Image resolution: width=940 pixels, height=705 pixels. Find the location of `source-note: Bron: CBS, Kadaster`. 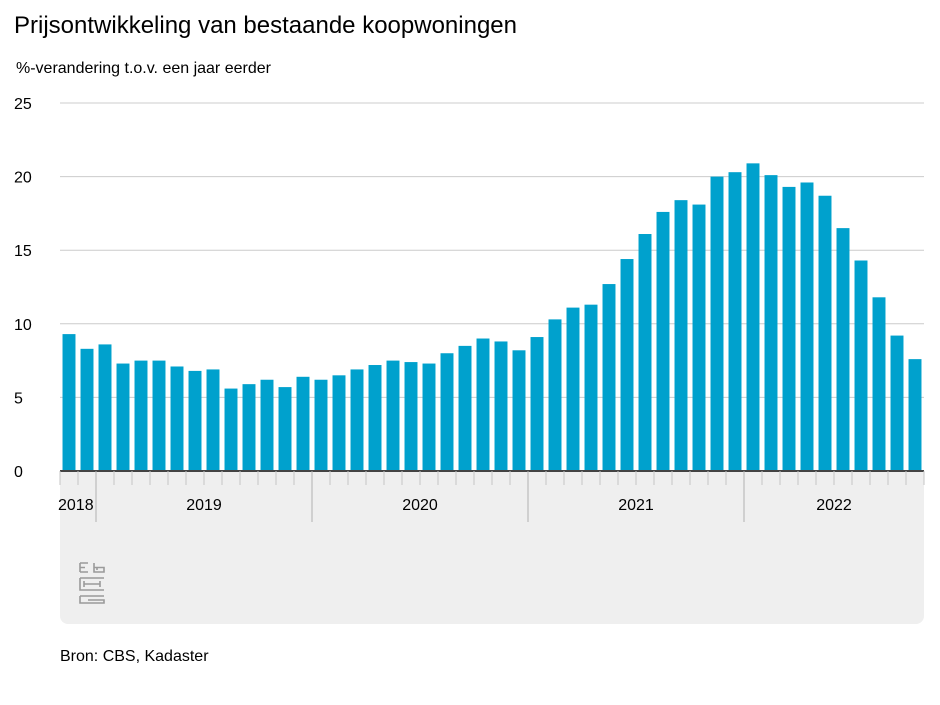

source-note: Bron: CBS, Kadaster is located at coordinates (134, 656).